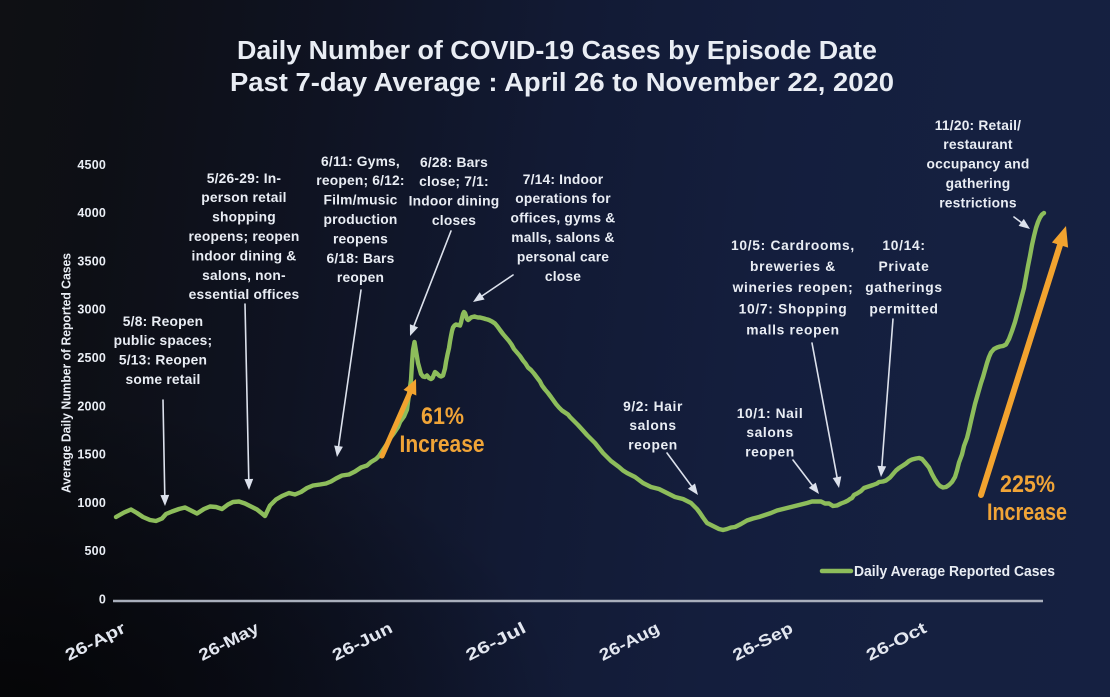 This screenshot has height=697, width=1110. What do you see at coordinates (244, 178) in the screenshot?
I see `svg-text: 5/26-29: In-` at bounding box center [244, 178].